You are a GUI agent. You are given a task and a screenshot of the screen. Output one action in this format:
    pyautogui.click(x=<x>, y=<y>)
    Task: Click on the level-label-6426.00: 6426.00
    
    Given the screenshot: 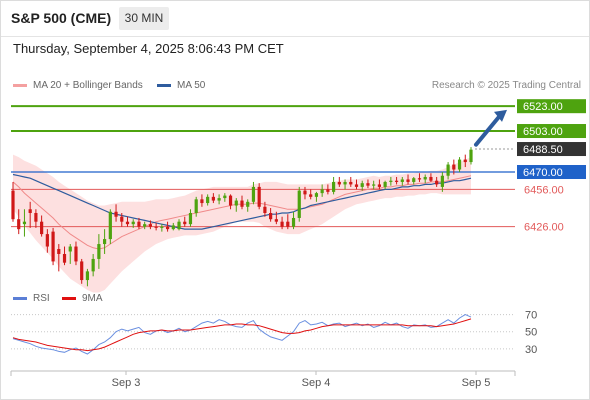 What is the action you would take?
    pyautogui.click(x=544, y=228)
    